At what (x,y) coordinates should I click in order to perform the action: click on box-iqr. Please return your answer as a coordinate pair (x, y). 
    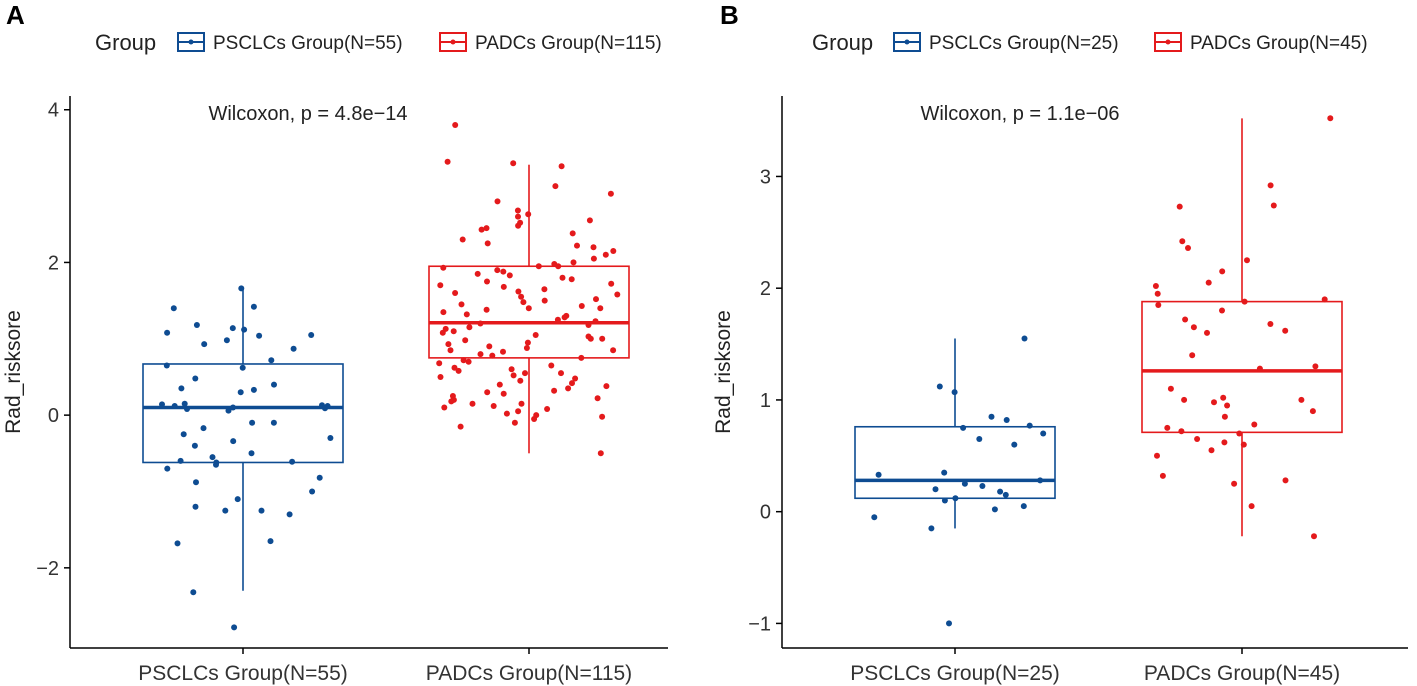
    Looking at the image, I should click on (243, 413).